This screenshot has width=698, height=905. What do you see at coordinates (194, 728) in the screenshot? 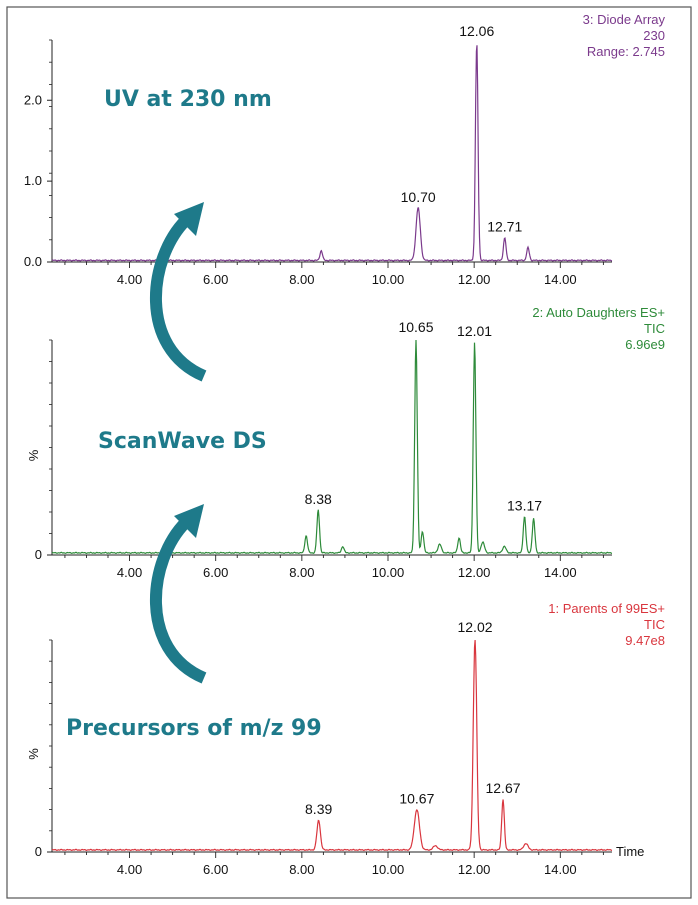
I see `overlay-label: Precursors of m/z 99` at bounding box center [194, 728].